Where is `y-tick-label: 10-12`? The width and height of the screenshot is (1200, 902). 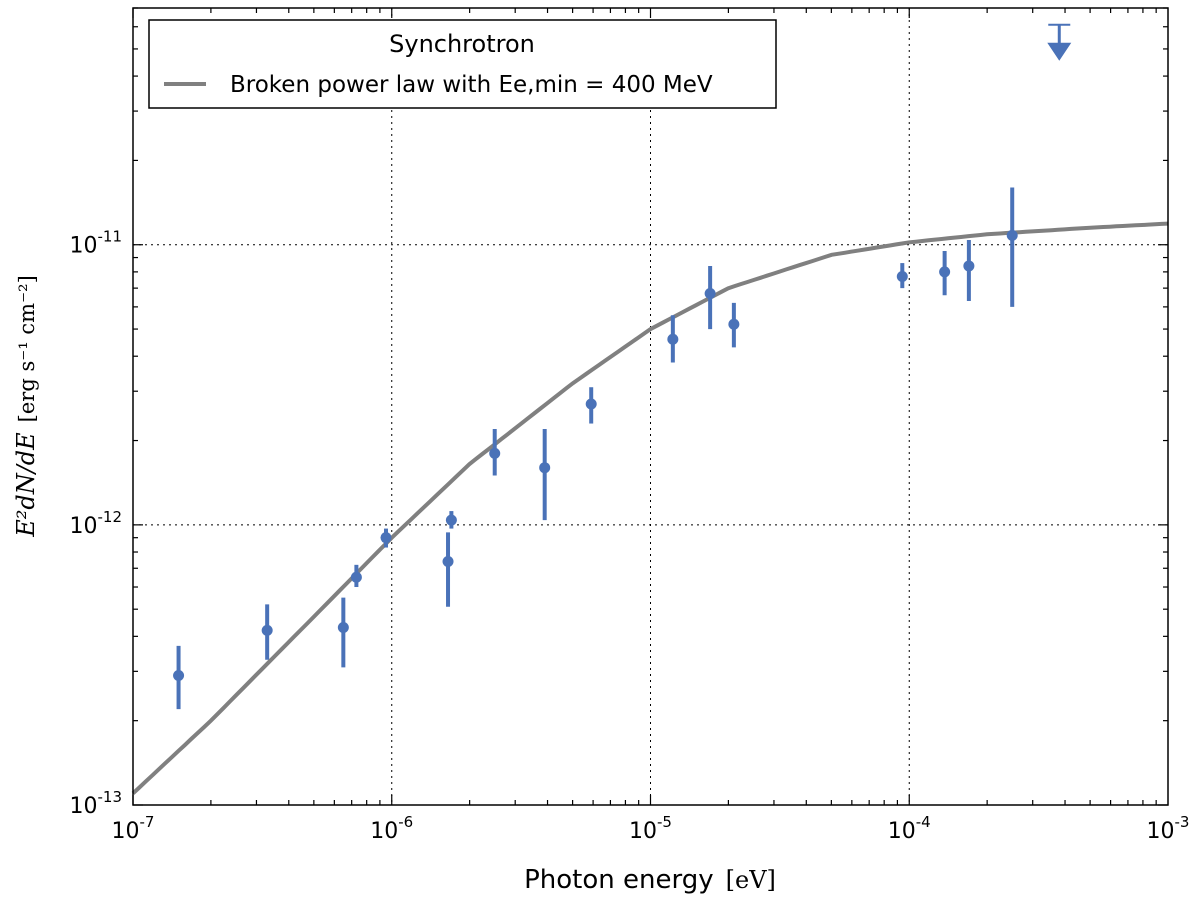
y-tick-label: 10-12 is located at coordinates (96, 523).